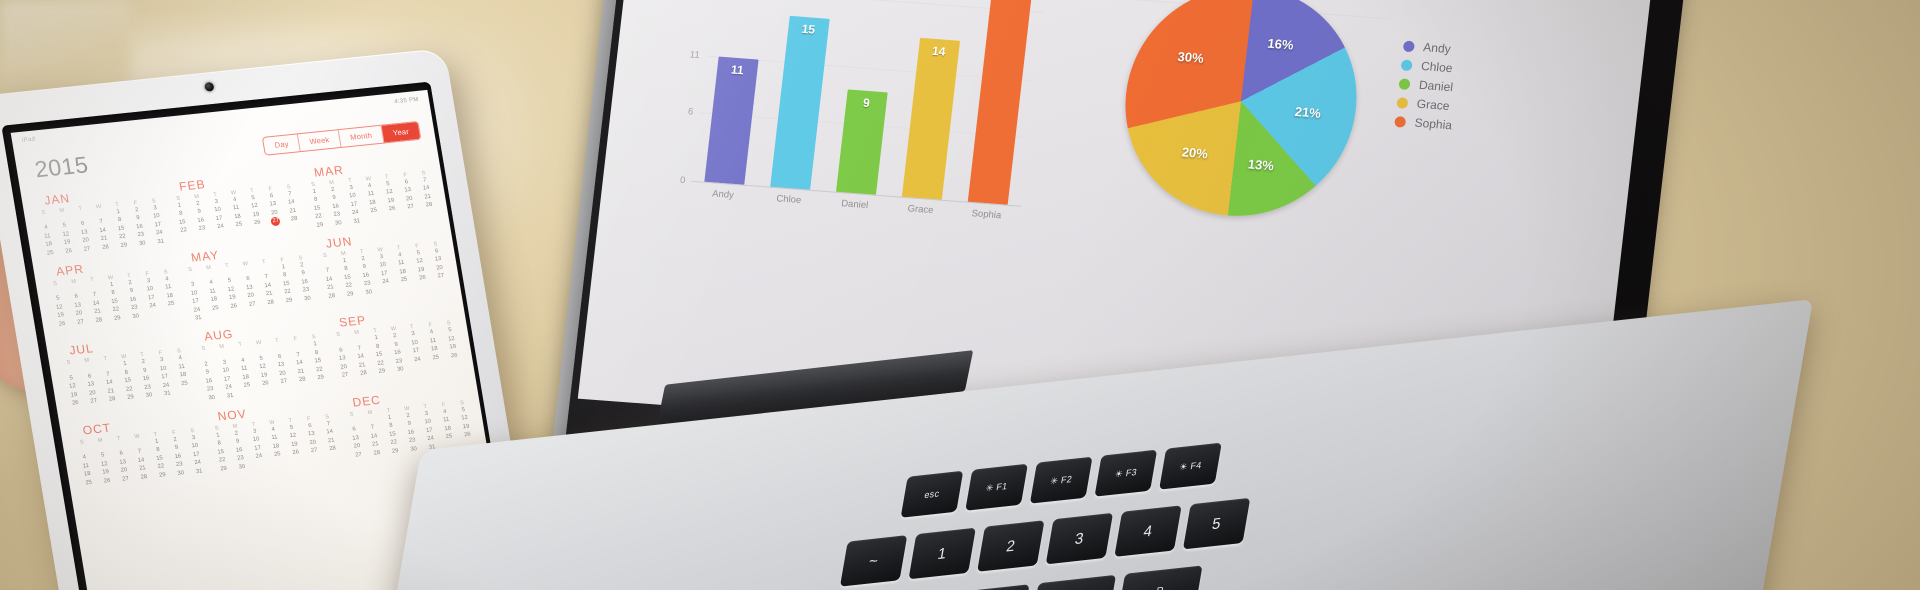 Image resolution: width=1920 pixels, height=590 pixels. Describe the element at coordinates (1216, 523) in the screenshot. I see `key-5: 5` at that location.